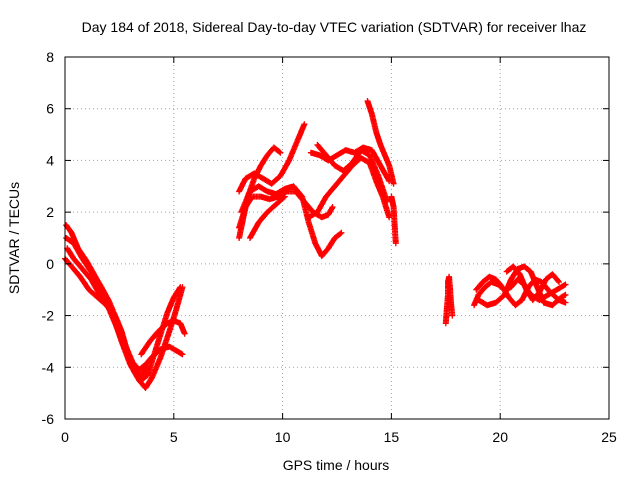  What do you see at coordinates (609, 437) in the screenshot?
I see `x-tick-label: 25` at bounding box center [609, 437].